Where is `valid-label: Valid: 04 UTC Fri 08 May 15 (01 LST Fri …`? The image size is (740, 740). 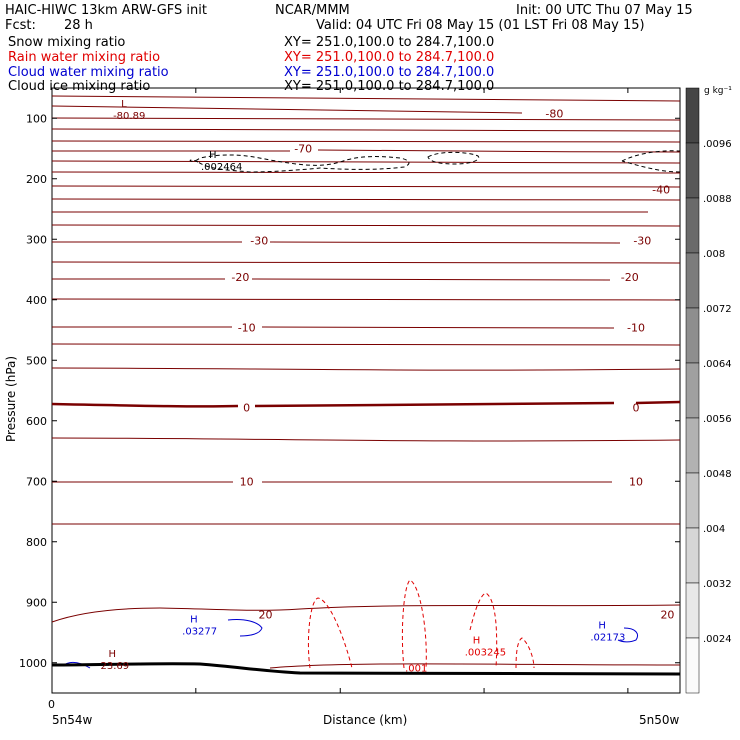 valid-label: Valid: 04 UTC Fri 08 May 15 (01 LST Fri … is located at coordinates (480, 25).